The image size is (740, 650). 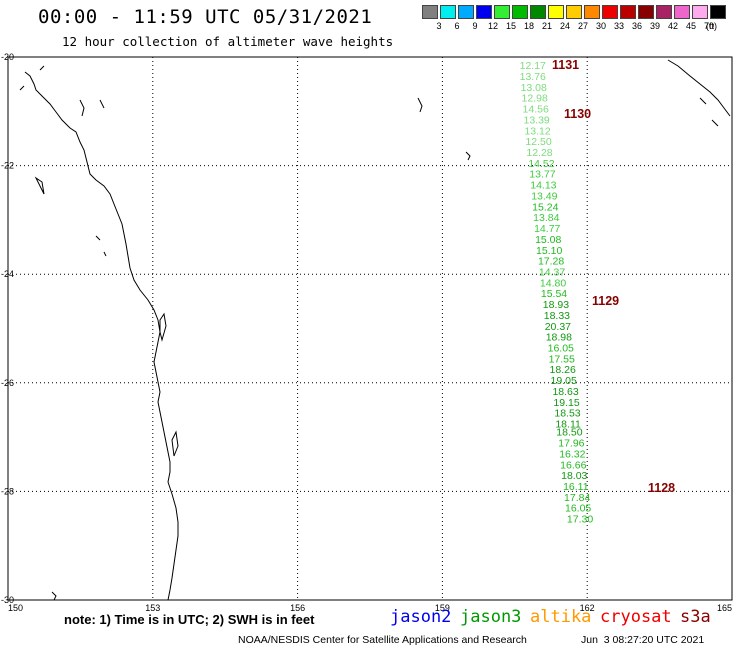 What do you see at coordinates (672, 26) in the screenshot?
I see `legend-label: 42` at bounding box center [672, 26].